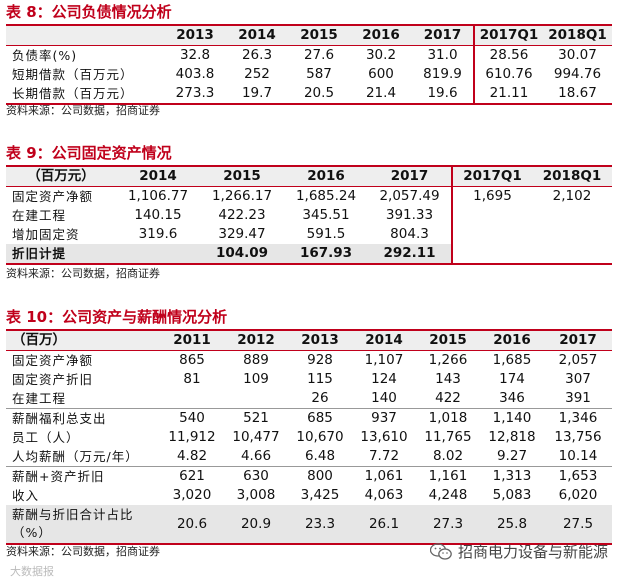  I want to click on row-label: 在建工程, so click(39, 215).